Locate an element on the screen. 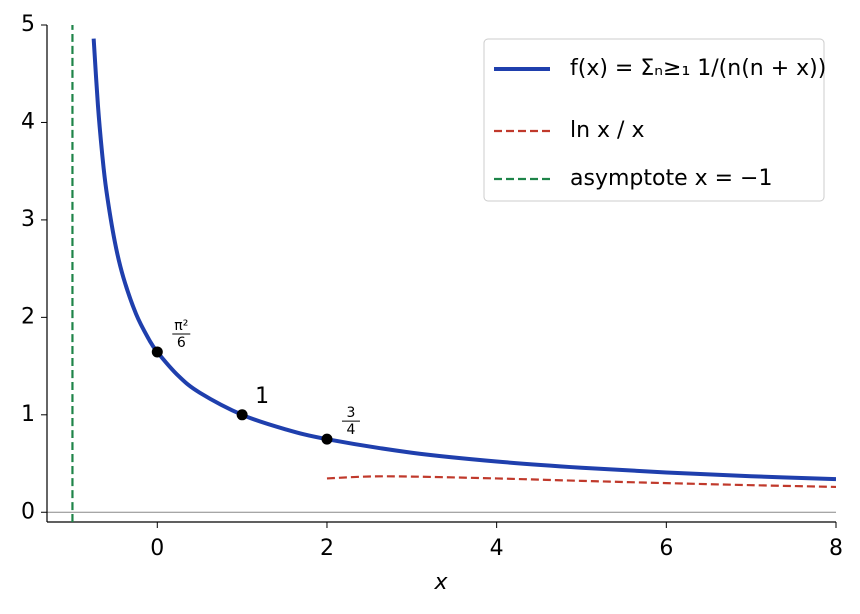 The image size is (860, 614). legend-box is located at coordinates (654, 120).